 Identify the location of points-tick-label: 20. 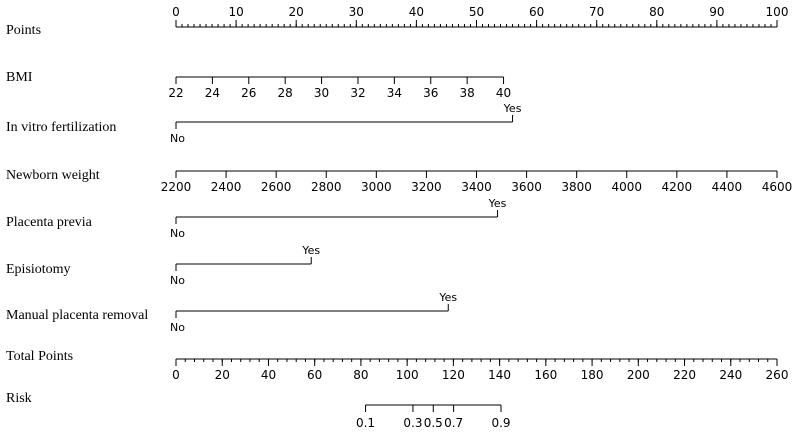
(296, 12).